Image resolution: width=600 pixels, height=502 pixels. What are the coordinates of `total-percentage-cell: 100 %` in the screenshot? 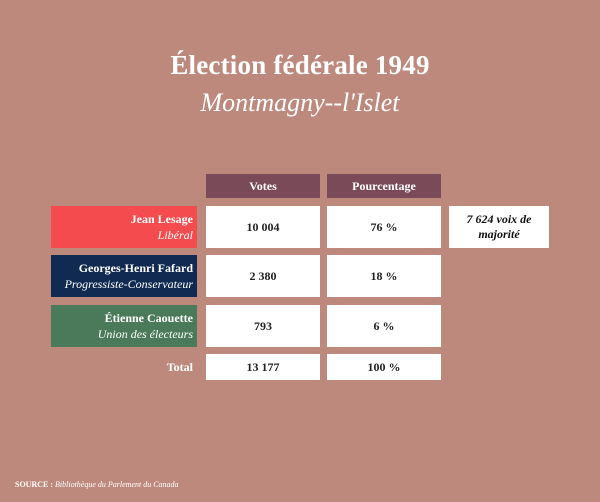 It's located at (384, 367).